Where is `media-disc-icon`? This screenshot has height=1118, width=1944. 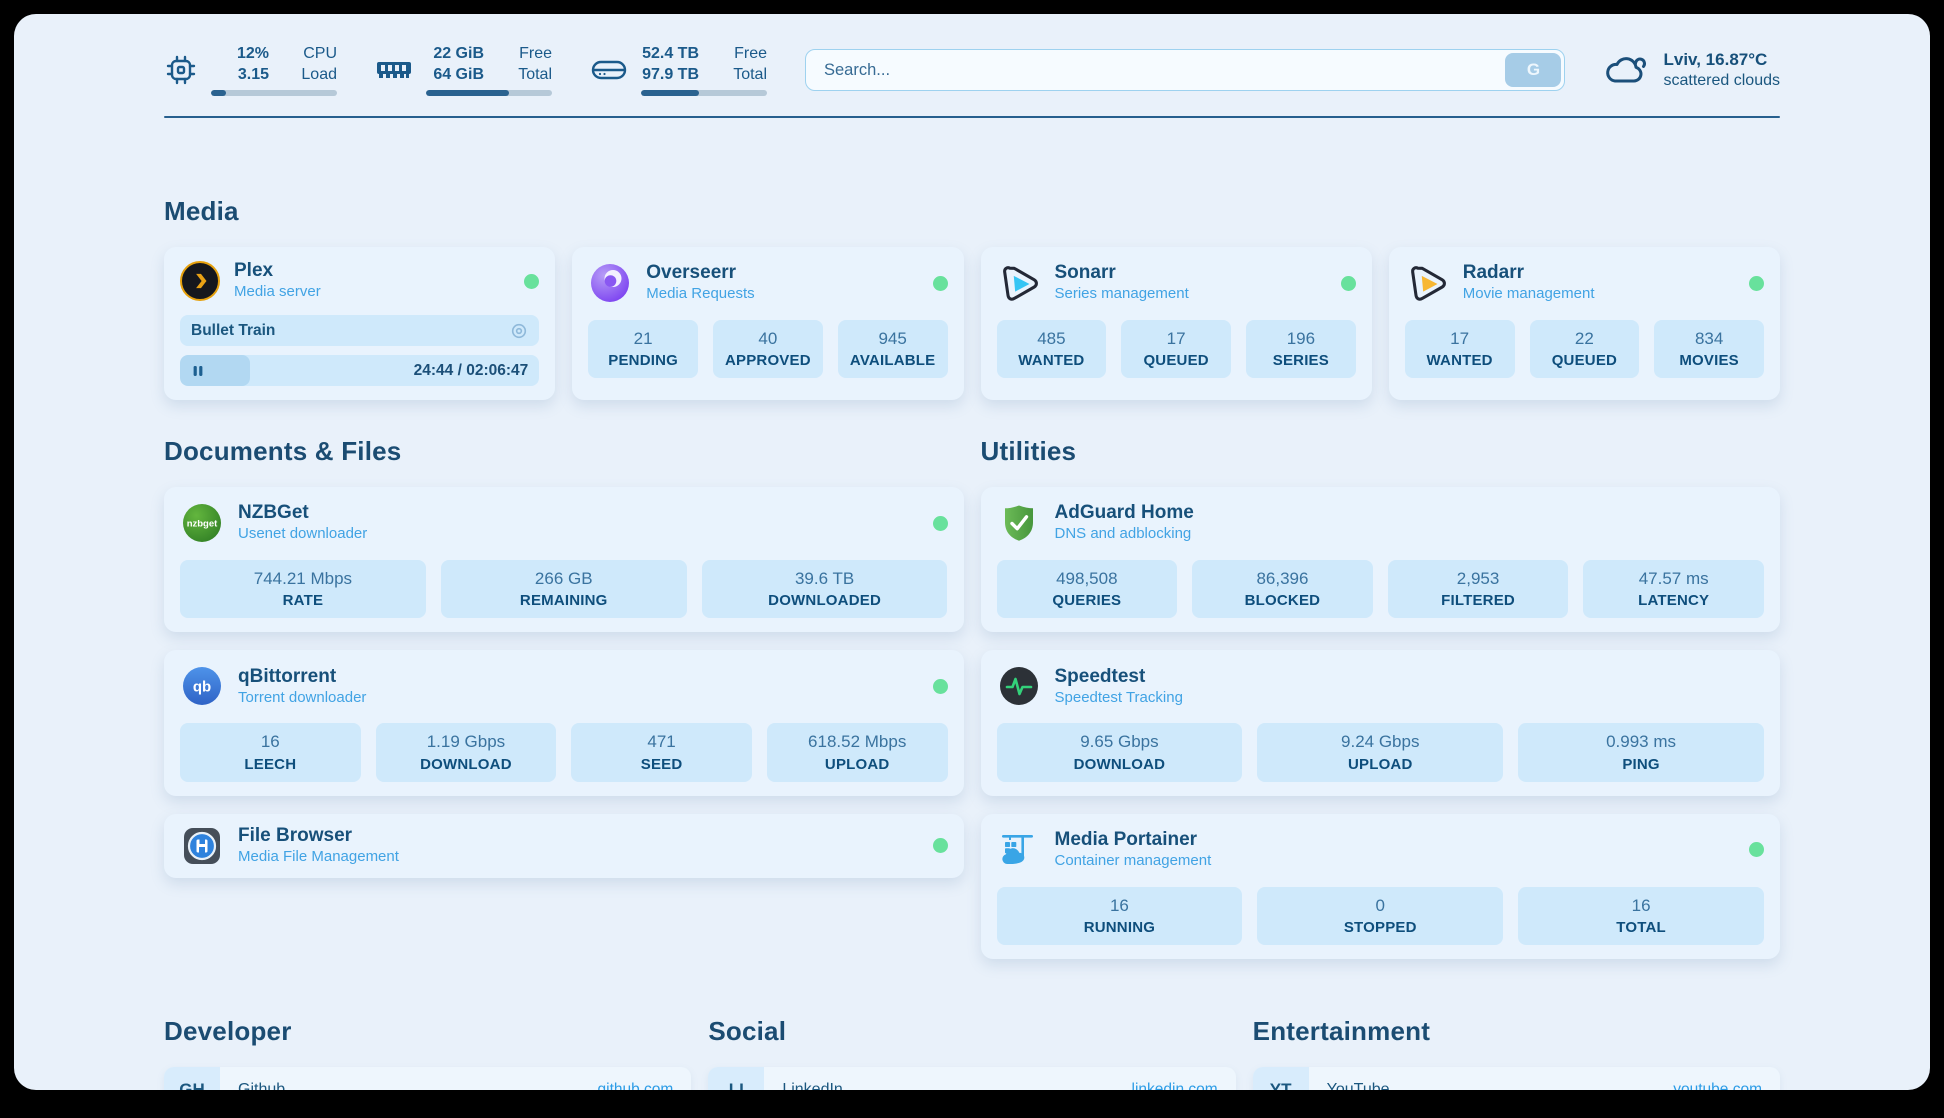
media-disc-icon is located at coordinates (519, 330).